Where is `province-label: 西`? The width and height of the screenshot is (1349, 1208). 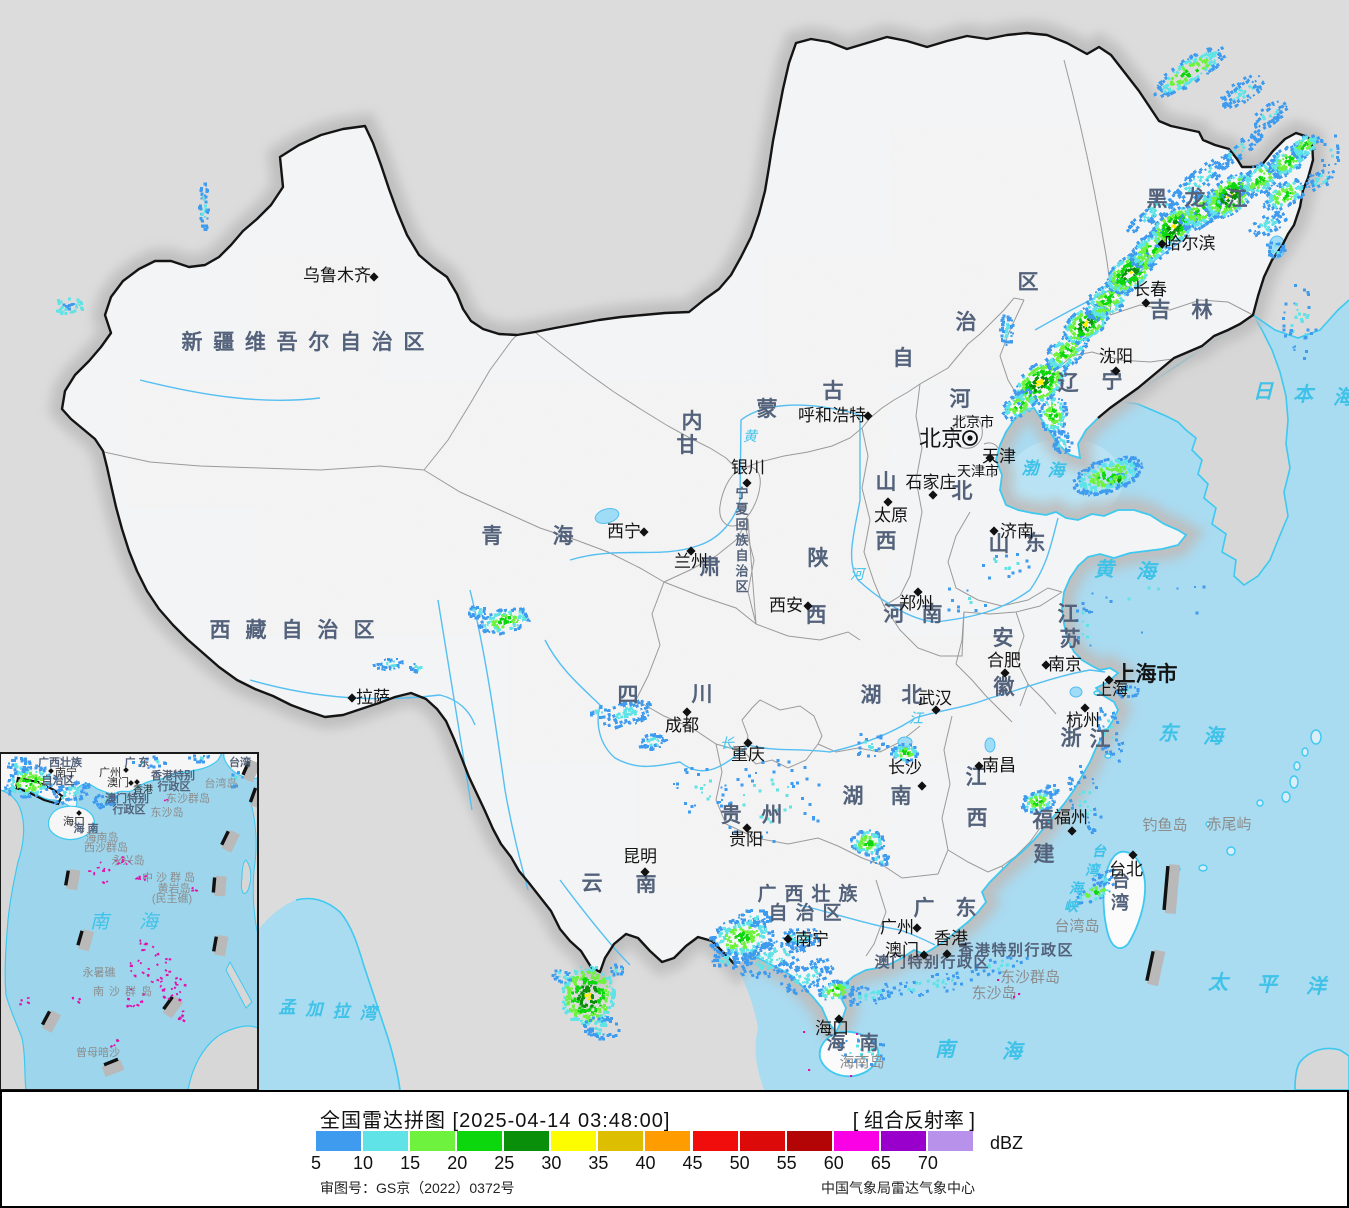 province-label: 西 is located at coordinates (977, 818).